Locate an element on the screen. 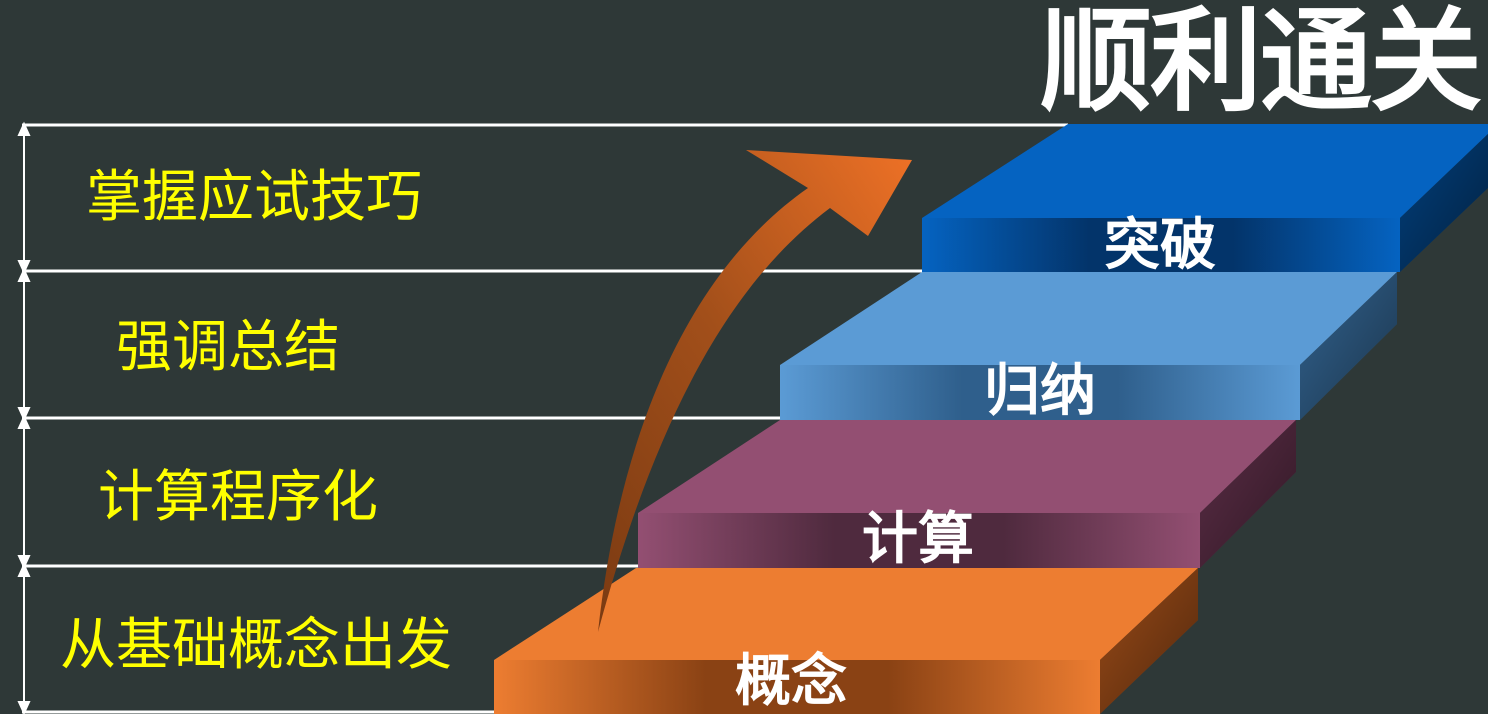 This screenshot has width=1488, height=714. step-concept-front is located at coordinates (797, 687).